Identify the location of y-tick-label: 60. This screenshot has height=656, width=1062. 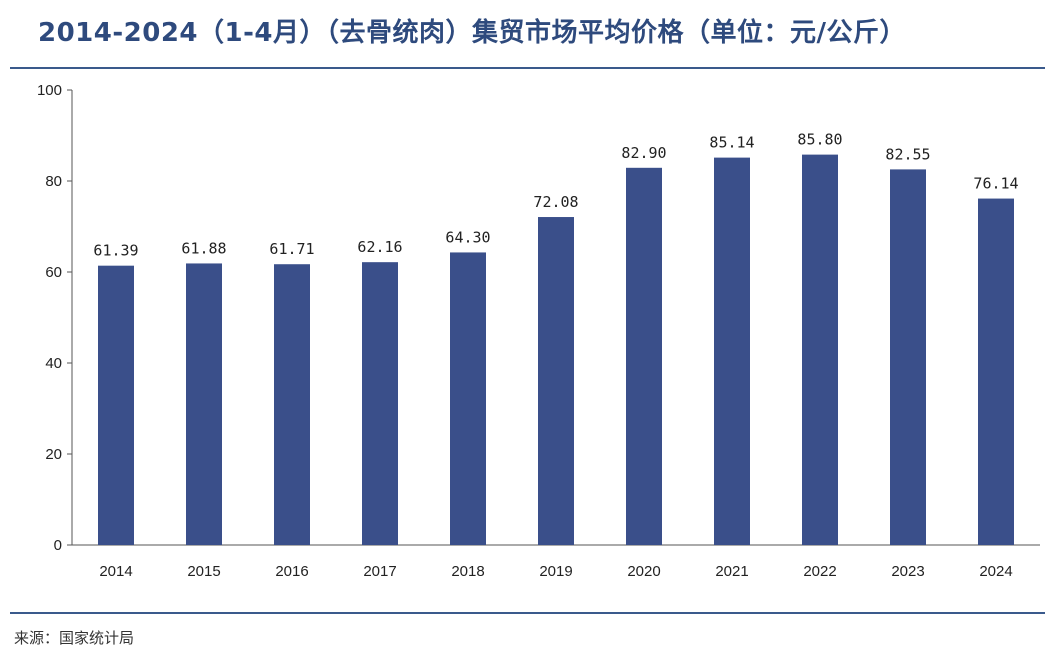
(53, 272).